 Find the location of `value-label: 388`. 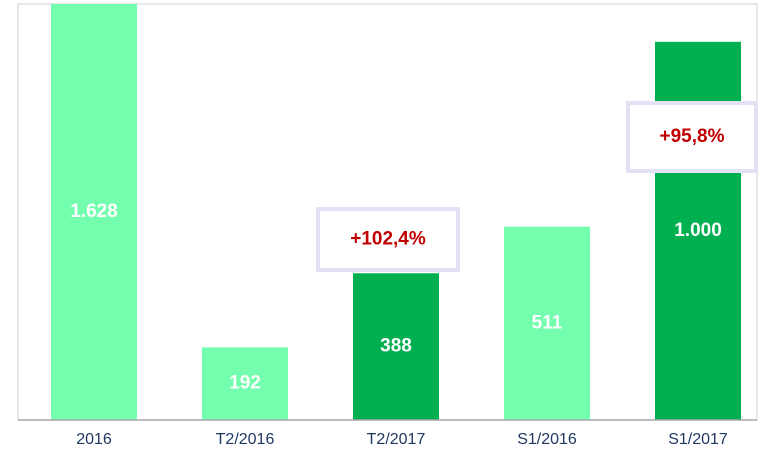

value-label: 388 is located at coordinates (396, 346).